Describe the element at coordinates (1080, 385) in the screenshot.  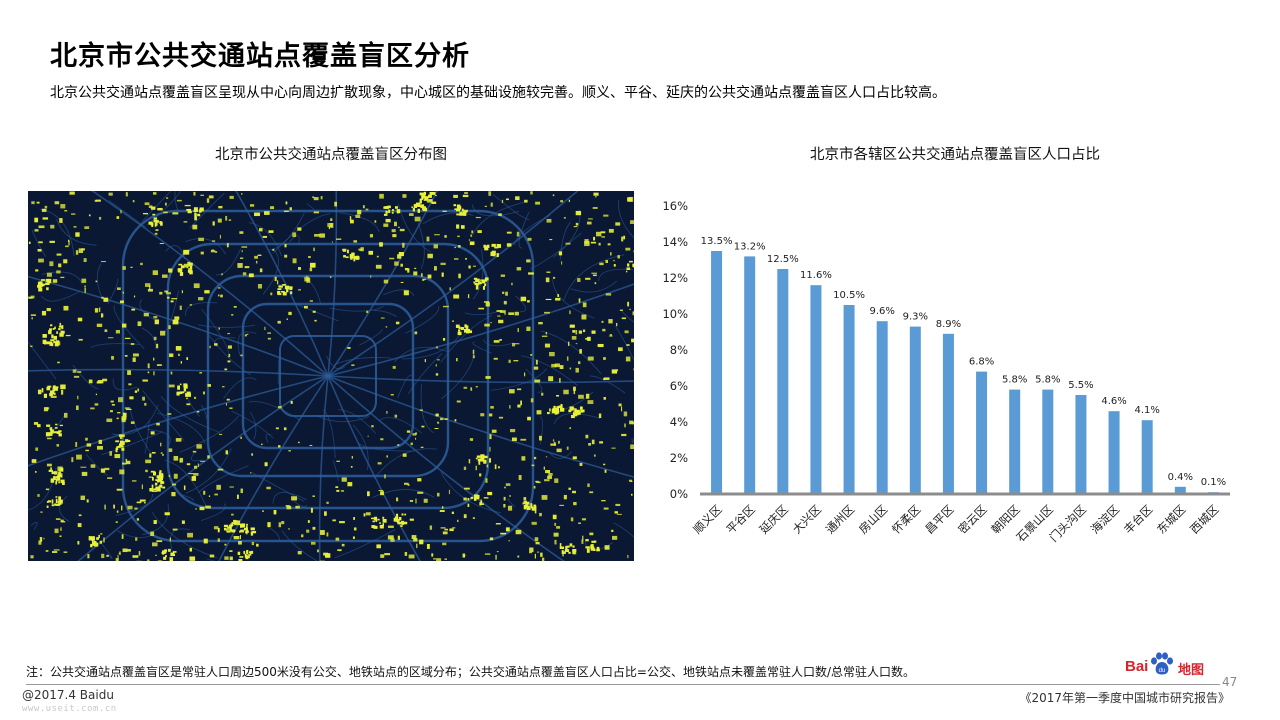
I see `bar-data-label: 5.5%` at that location.